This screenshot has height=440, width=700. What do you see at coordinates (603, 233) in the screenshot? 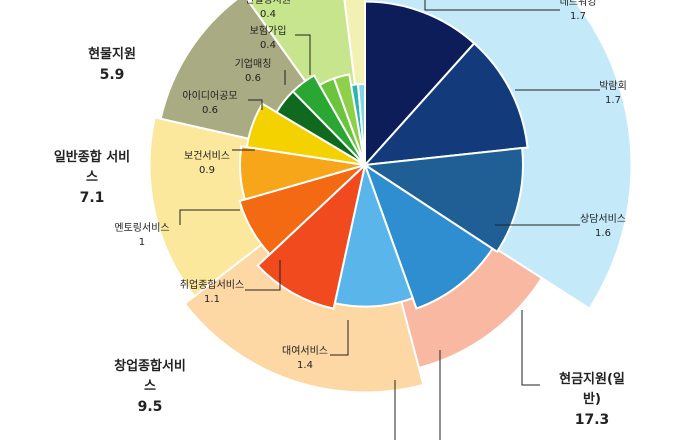
I see `label-value: 1.6` at bounding box center [603, 233].